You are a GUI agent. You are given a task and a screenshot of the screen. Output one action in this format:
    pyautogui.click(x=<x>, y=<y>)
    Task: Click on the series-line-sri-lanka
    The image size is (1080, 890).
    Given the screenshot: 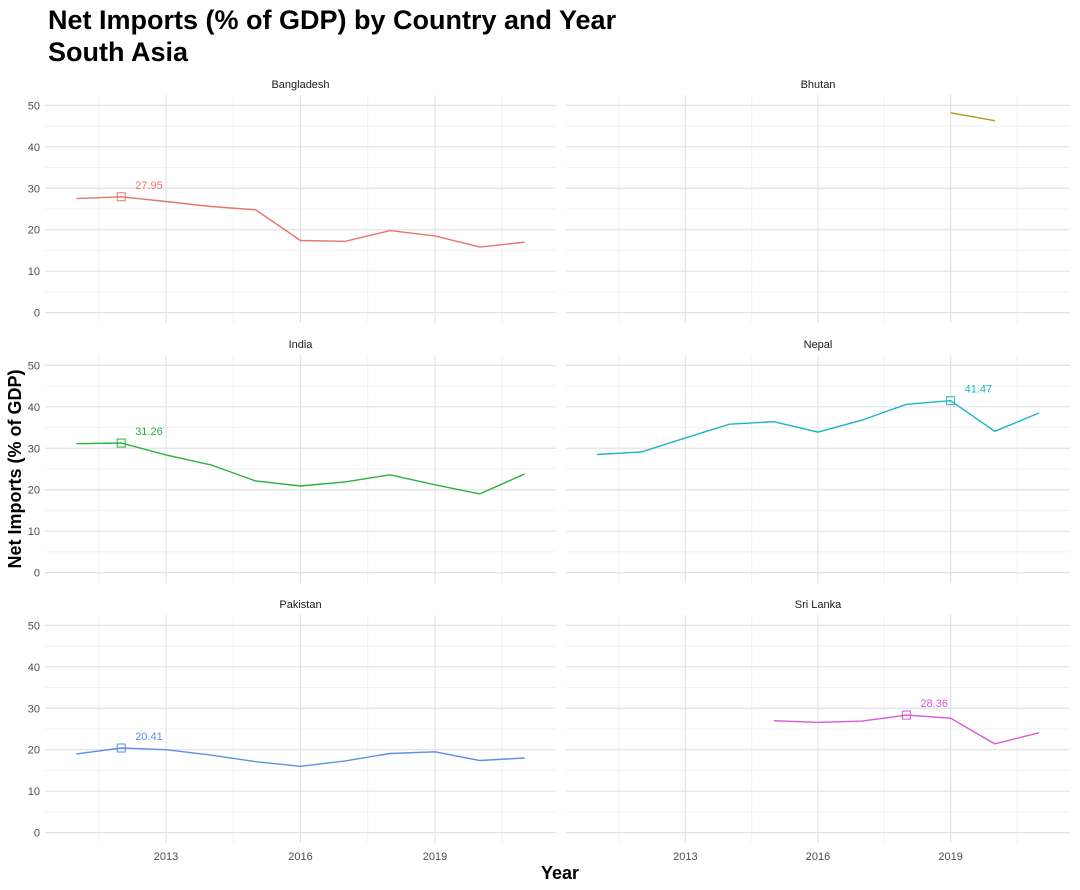 What is the action you would take?
    pyautogui.click(x=906, y=729)
    